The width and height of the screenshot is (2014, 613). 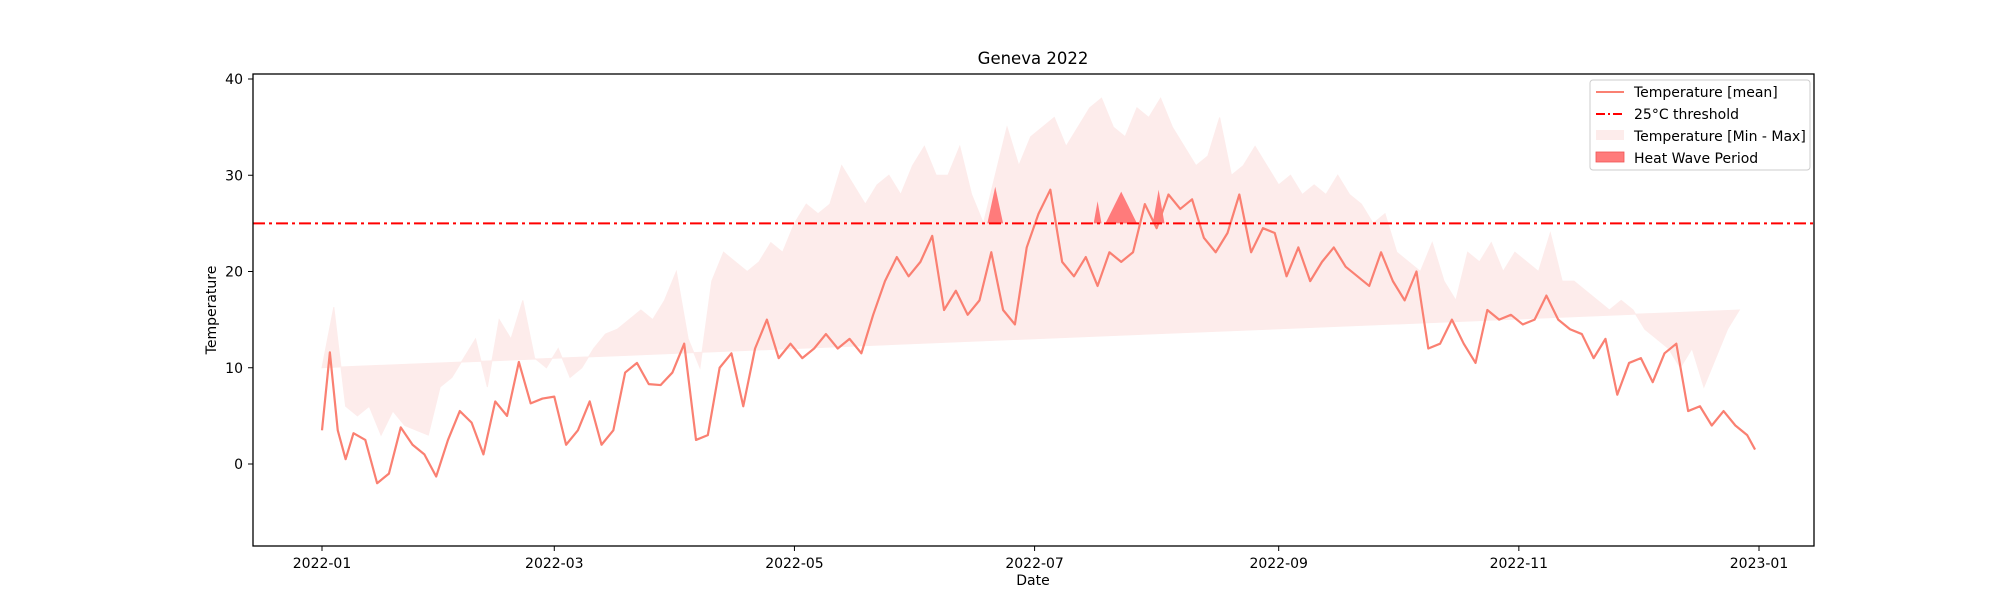 I want to click on y-tick-label: 20, so click(x=234, y=273).